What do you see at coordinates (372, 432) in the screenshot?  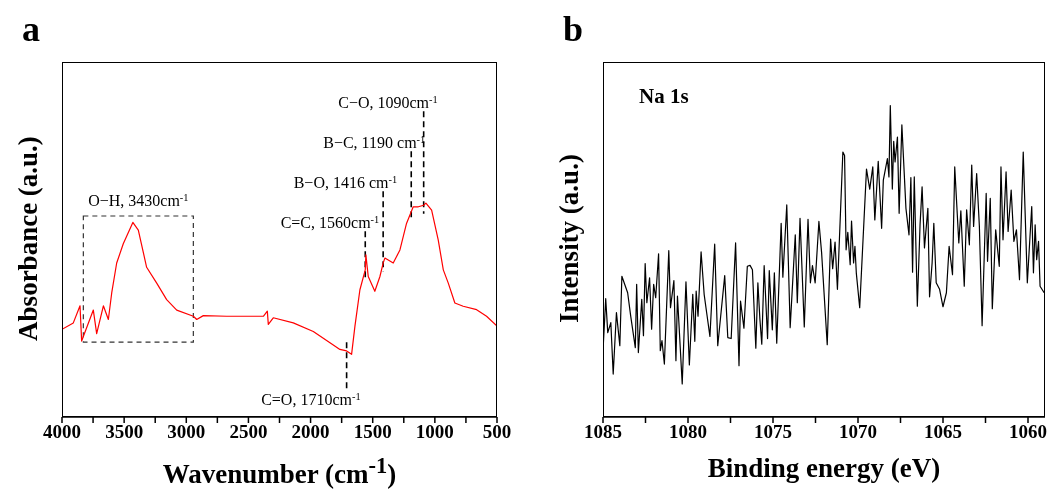 I see `x-tick-label: 1500` at bounding box center [372, 432].